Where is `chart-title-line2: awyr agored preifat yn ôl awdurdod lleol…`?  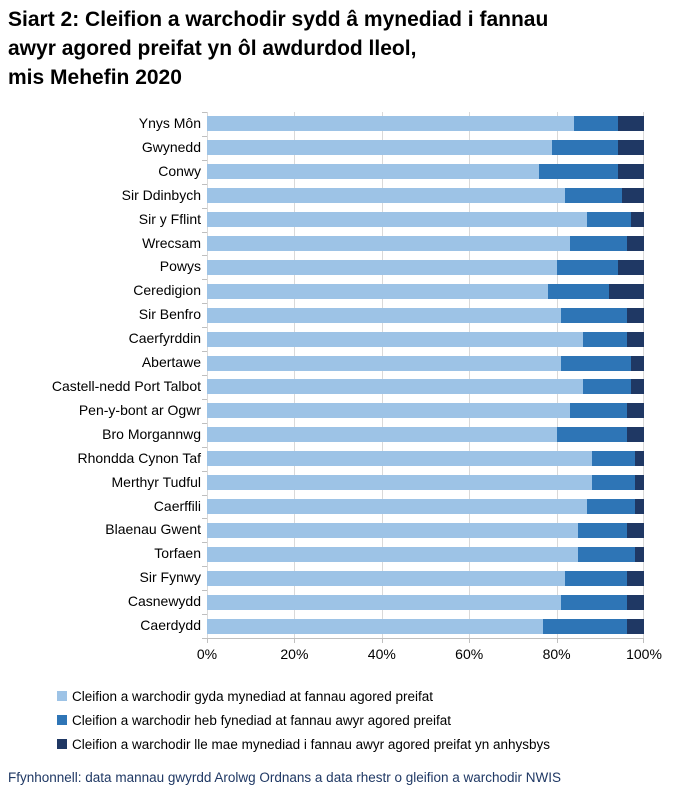
chart-title-line2: awyr agored preifat yn ôl awdurdod lleol… is located at coordinates (212, 48).